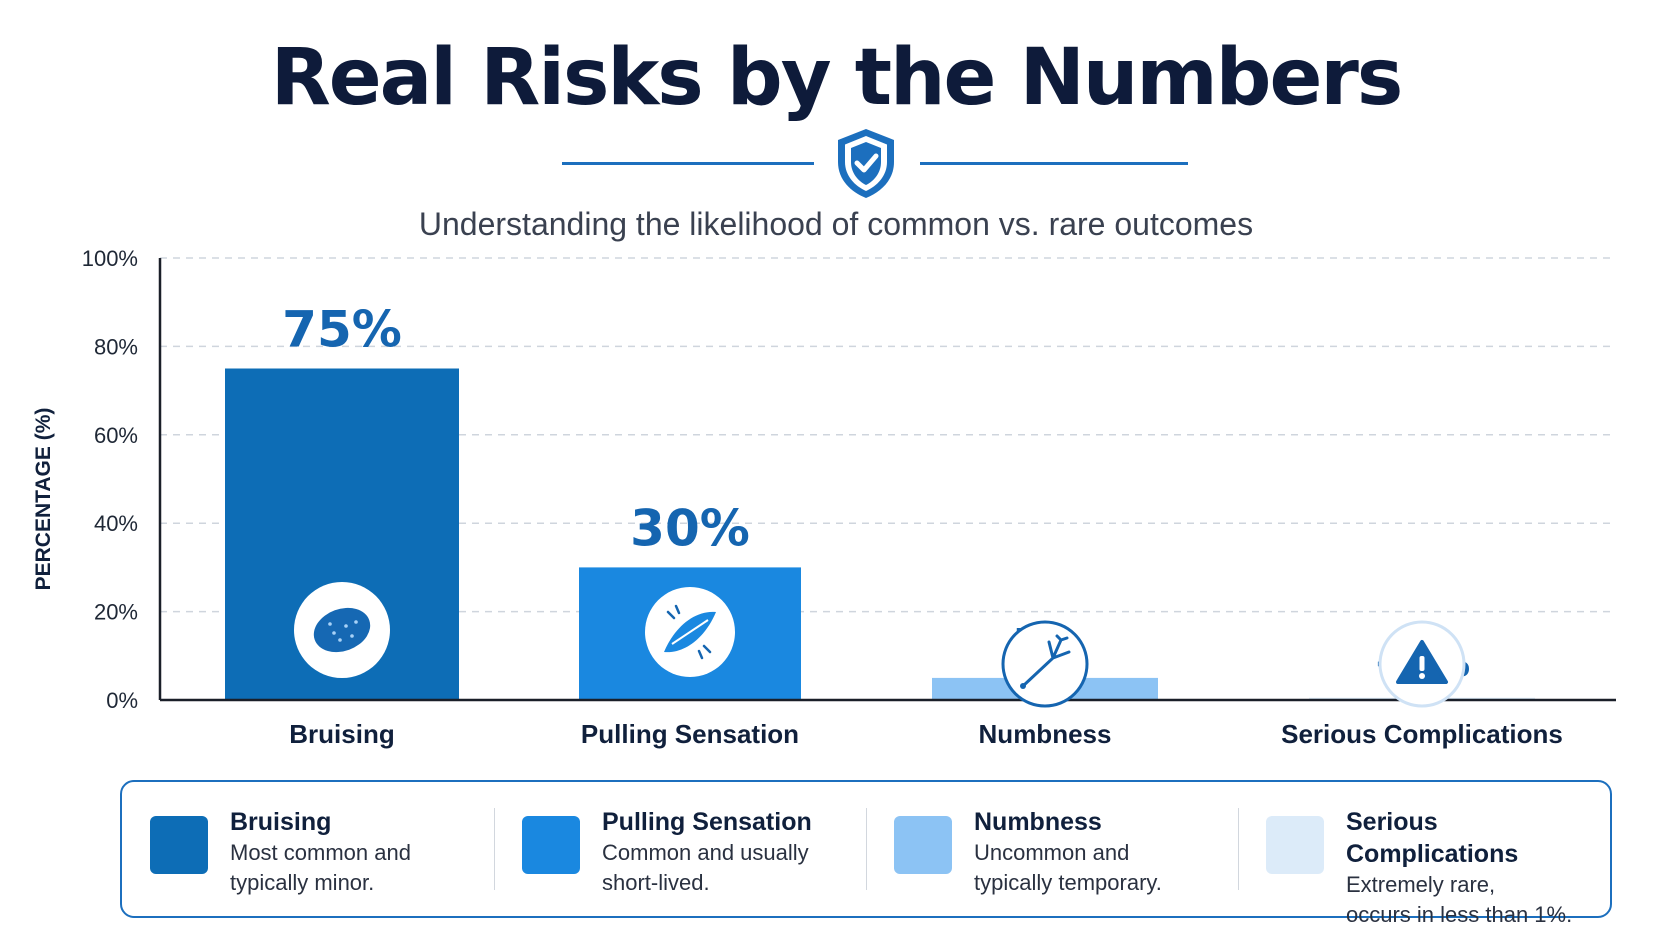 Image resolution: width=1672 pixels, height=941 pixels. What do you see at coordinates (281, 822) in the screenshot?
I see `legend-name: Bruising` at bounding box center [281, 822].